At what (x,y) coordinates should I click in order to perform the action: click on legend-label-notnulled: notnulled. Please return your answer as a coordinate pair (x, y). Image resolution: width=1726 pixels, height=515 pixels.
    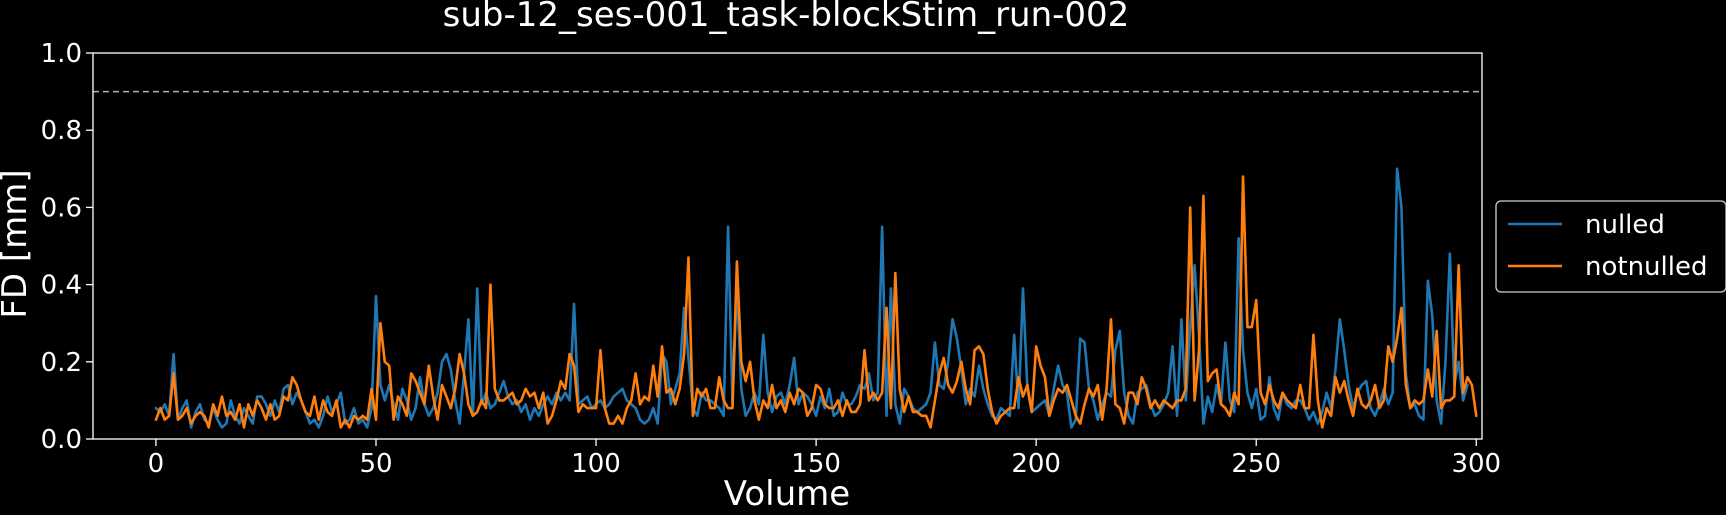
    Looking at the image, I should click on (1646, 267).